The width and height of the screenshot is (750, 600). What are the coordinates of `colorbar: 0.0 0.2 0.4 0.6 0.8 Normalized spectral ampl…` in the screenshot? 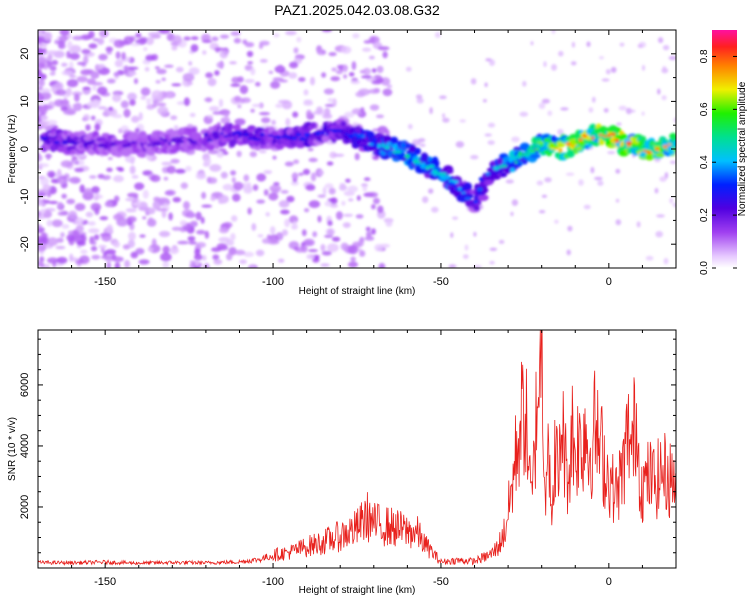 It's located at (723, 152).